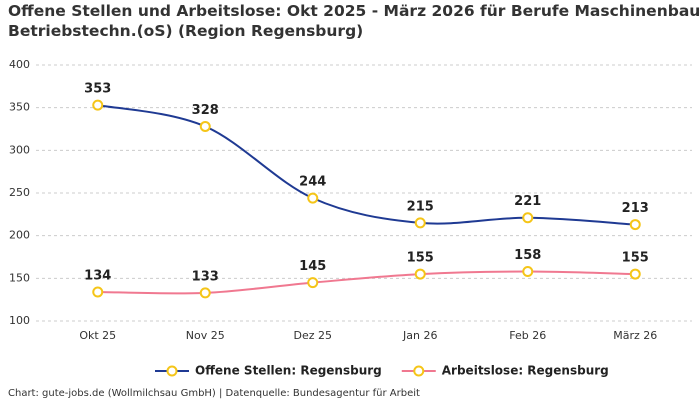  Describe the element at coordinates (527, 335) in the screenshot. I see `x-tick-label: Feb 26` at that location.